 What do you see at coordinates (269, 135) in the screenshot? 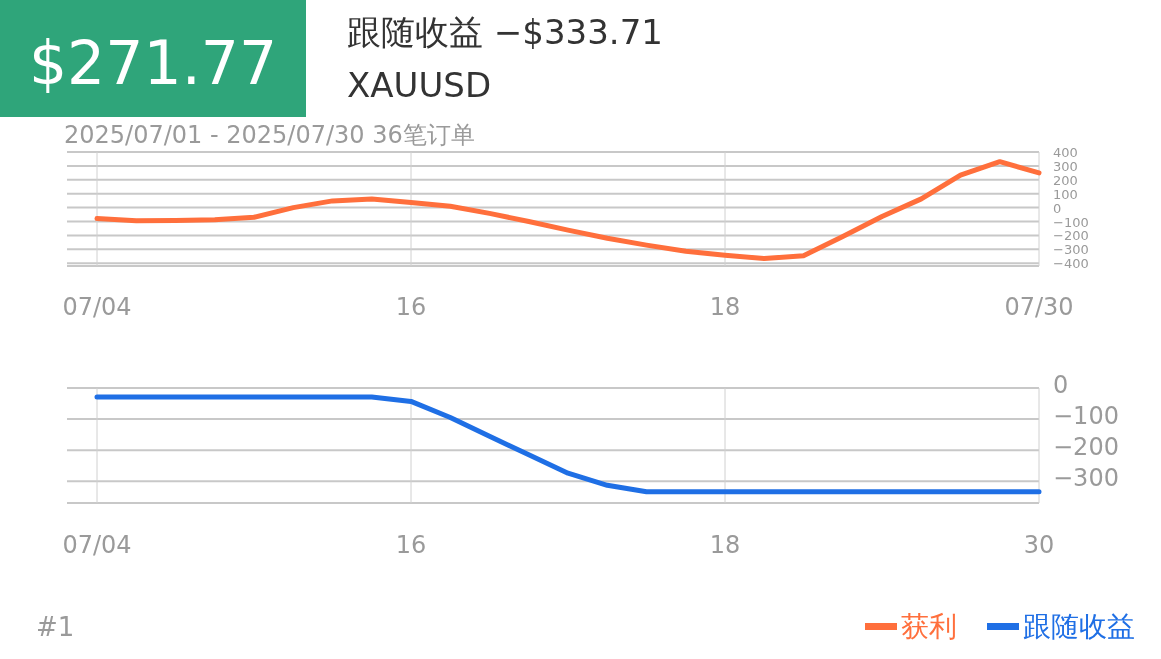
I see `text: 2025/07/01 - 2025/07/30 36笔订单` at bounding box center [269, 135].